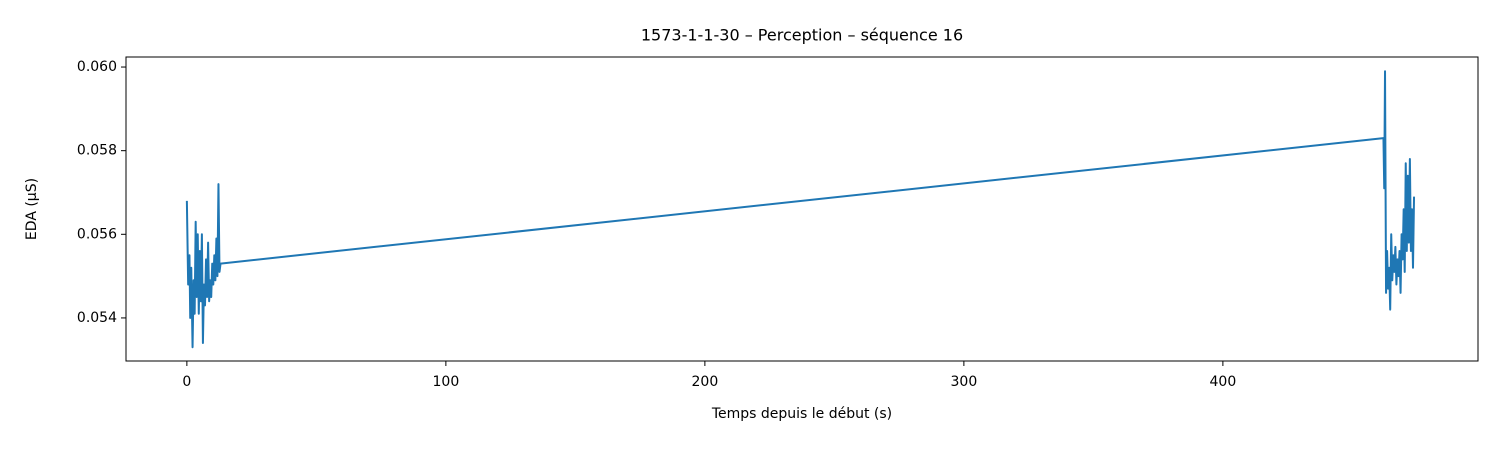  I want to click on chart-title: 1573-1-1-30 – Perception – séquence 16, so click(802, 35).